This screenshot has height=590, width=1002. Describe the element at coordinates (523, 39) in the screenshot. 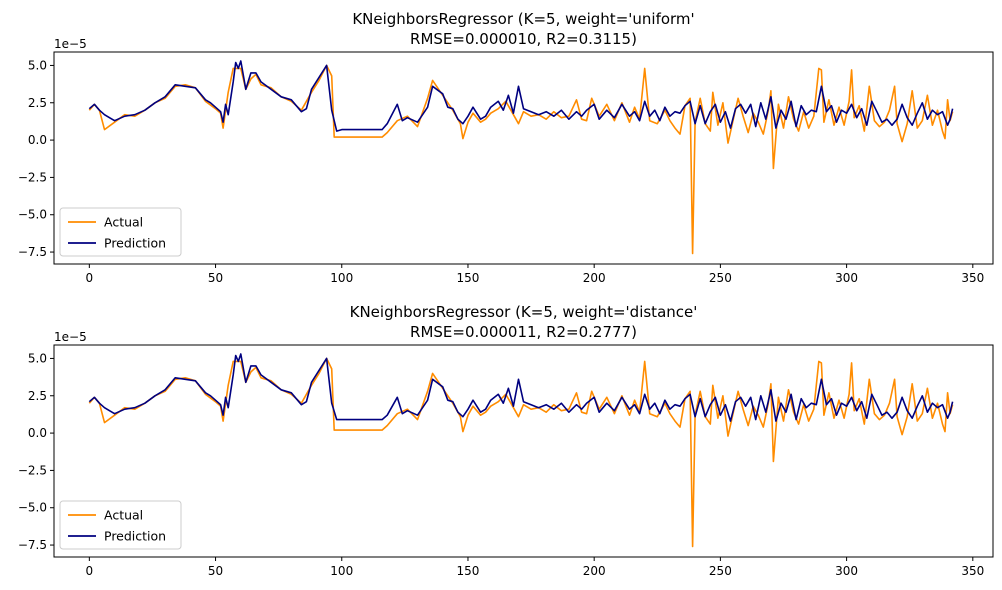

I see `chart-title-line2: RMSE=0.000010, R2=0.3115)` at that location.